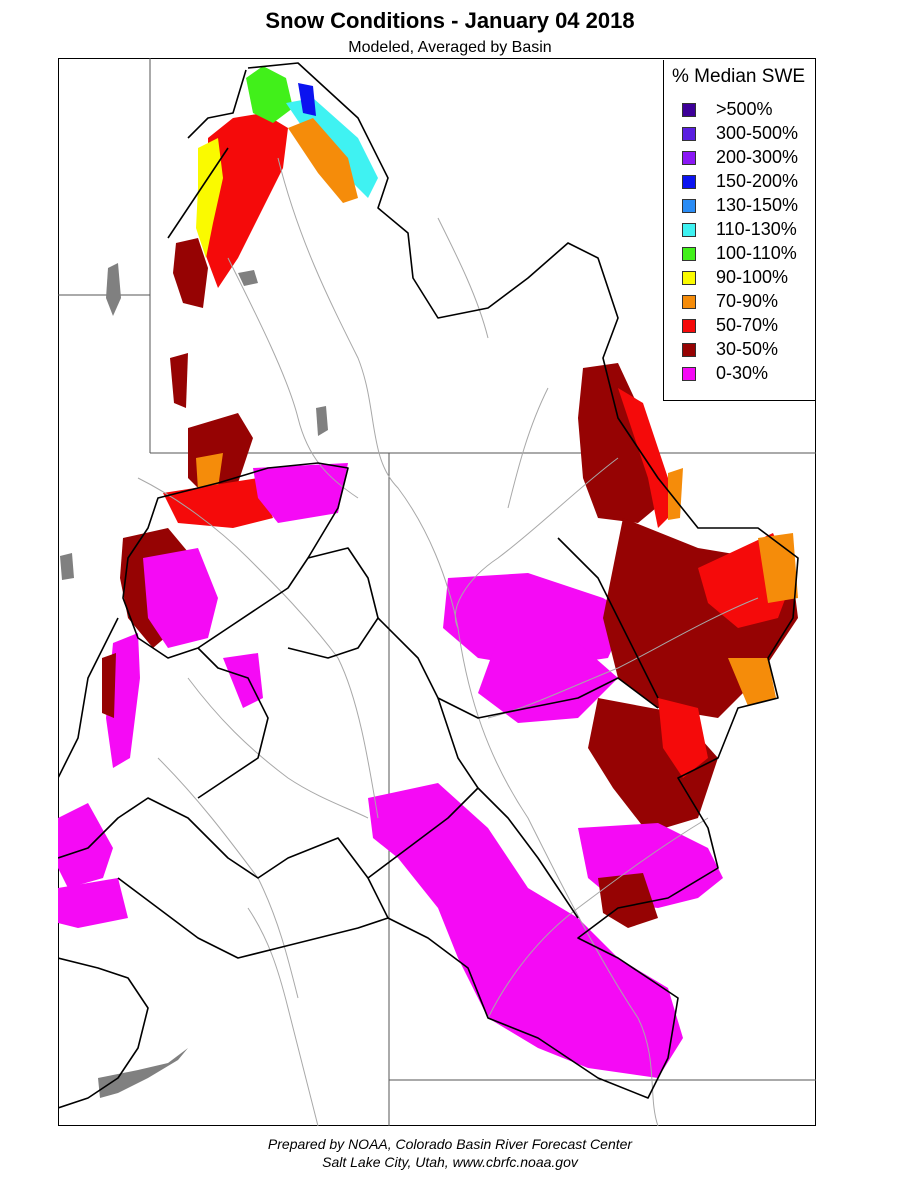 The image size is (900, 1200). I want to click on legend-item-130-150: 130-150%, so click(747, 205).